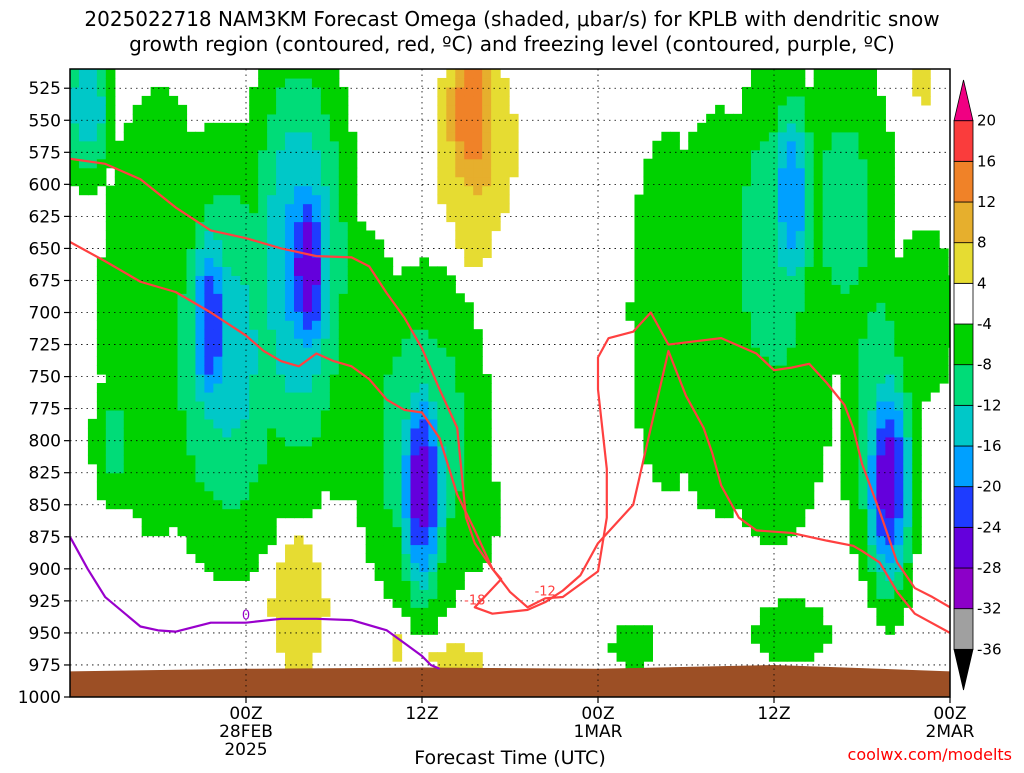 The image size is (1024, 773). Describe the element at coordinates (255, 603) in the screenshot. I see `contour-freezing` at that location.